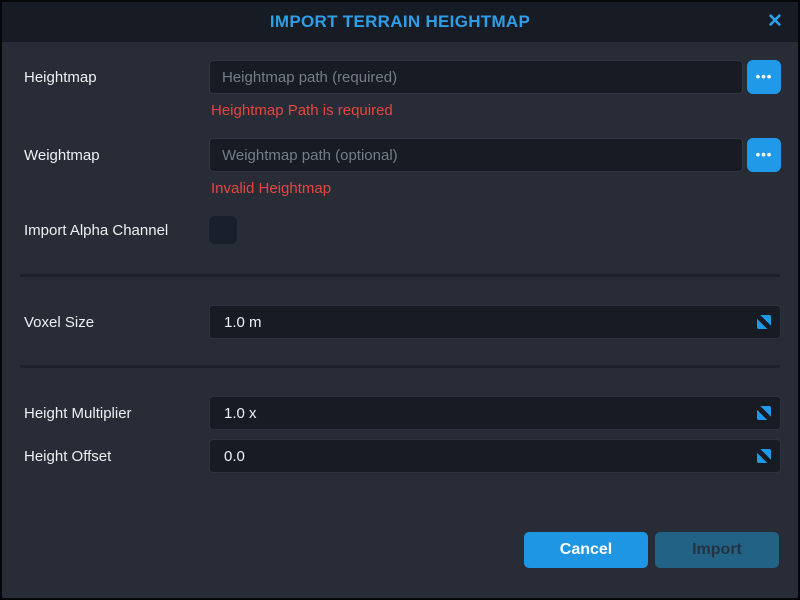 This screenshot has width=800, height=600. Describe the element at coordinates (400, 230) in the screenshot. I see `import-alpha-channel-row: Import Alpha Channel` at that location.